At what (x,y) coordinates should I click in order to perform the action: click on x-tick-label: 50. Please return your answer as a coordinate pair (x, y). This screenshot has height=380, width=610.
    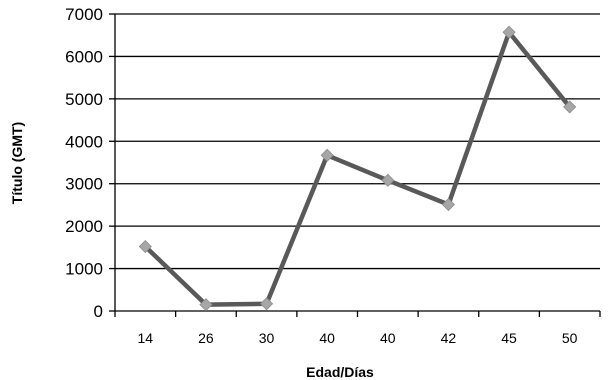
    Looking at the image, I should click on (570, 338).